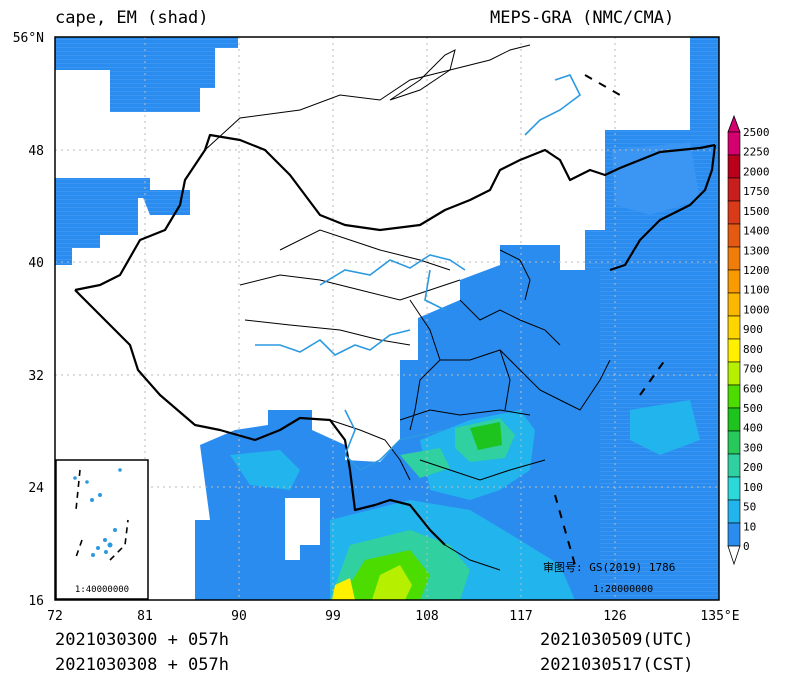 This screenshot has width=787, height=687. Describe the element at coordinates (753, 349) in the screenshot. I see `colorbar-label: 800` at that location.